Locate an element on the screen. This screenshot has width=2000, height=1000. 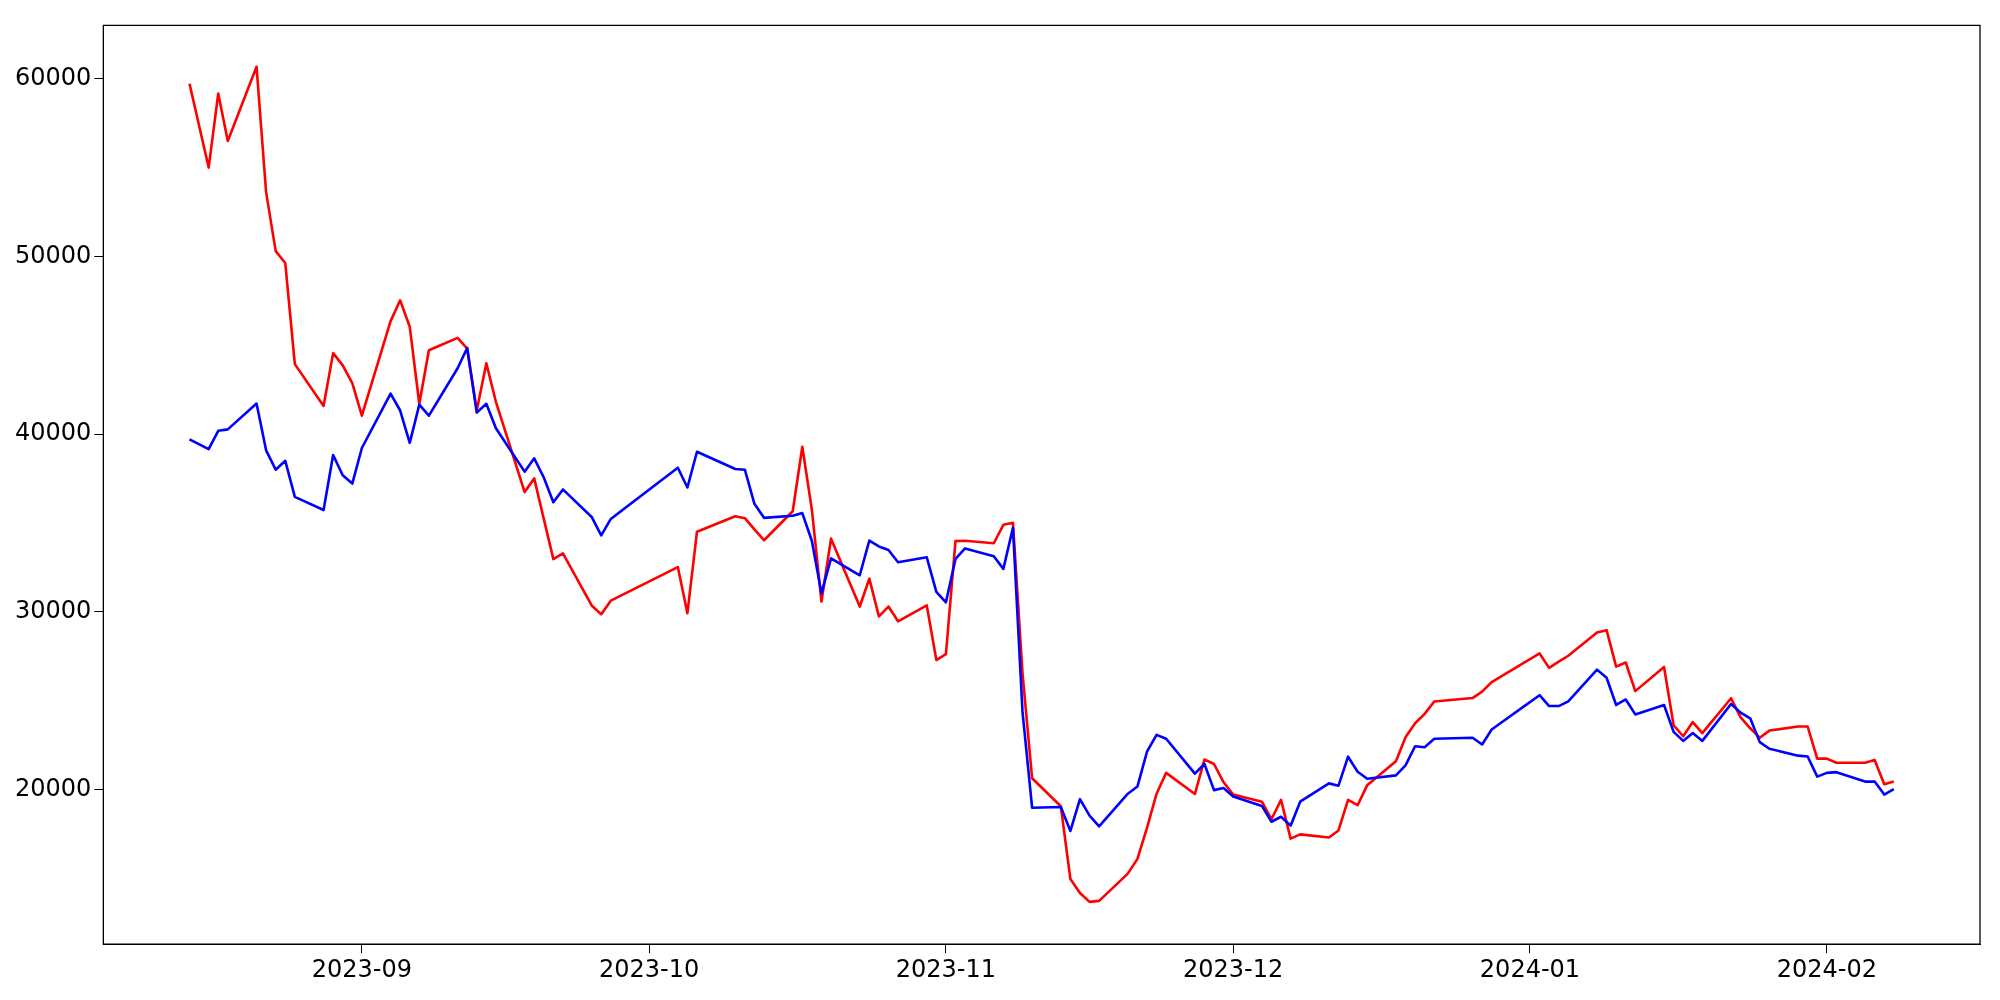
x-tick-label: 2024-01 is located at coordinates (1530, 968).